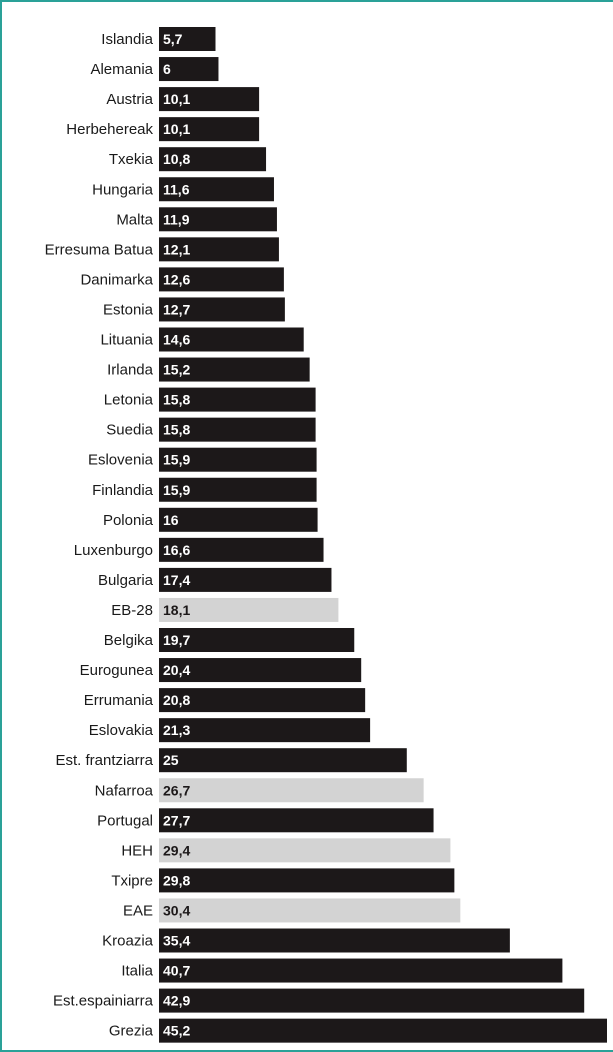 Image resolution: width=613 pixels, height=1052 pixels. Describe the element at coordinates (99, 249) in the screenshot. I see `category-label: Erresuma Batua` at that location.